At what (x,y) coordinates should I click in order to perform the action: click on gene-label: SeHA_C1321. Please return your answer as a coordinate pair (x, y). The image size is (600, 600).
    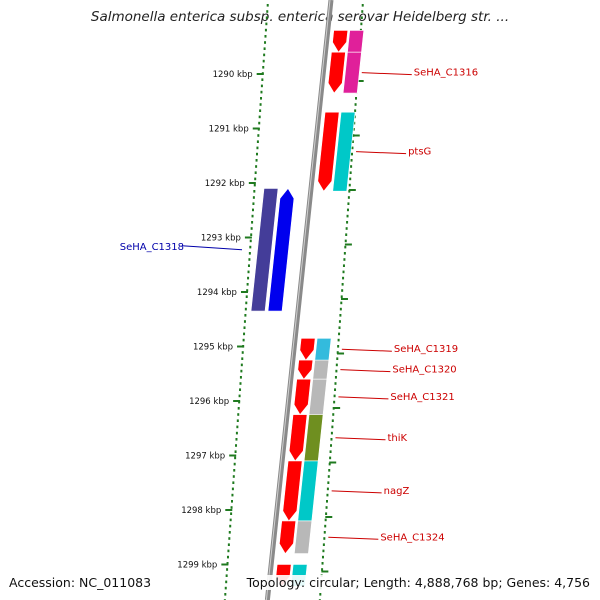
    Looking at the image, I should click on (422, 397).